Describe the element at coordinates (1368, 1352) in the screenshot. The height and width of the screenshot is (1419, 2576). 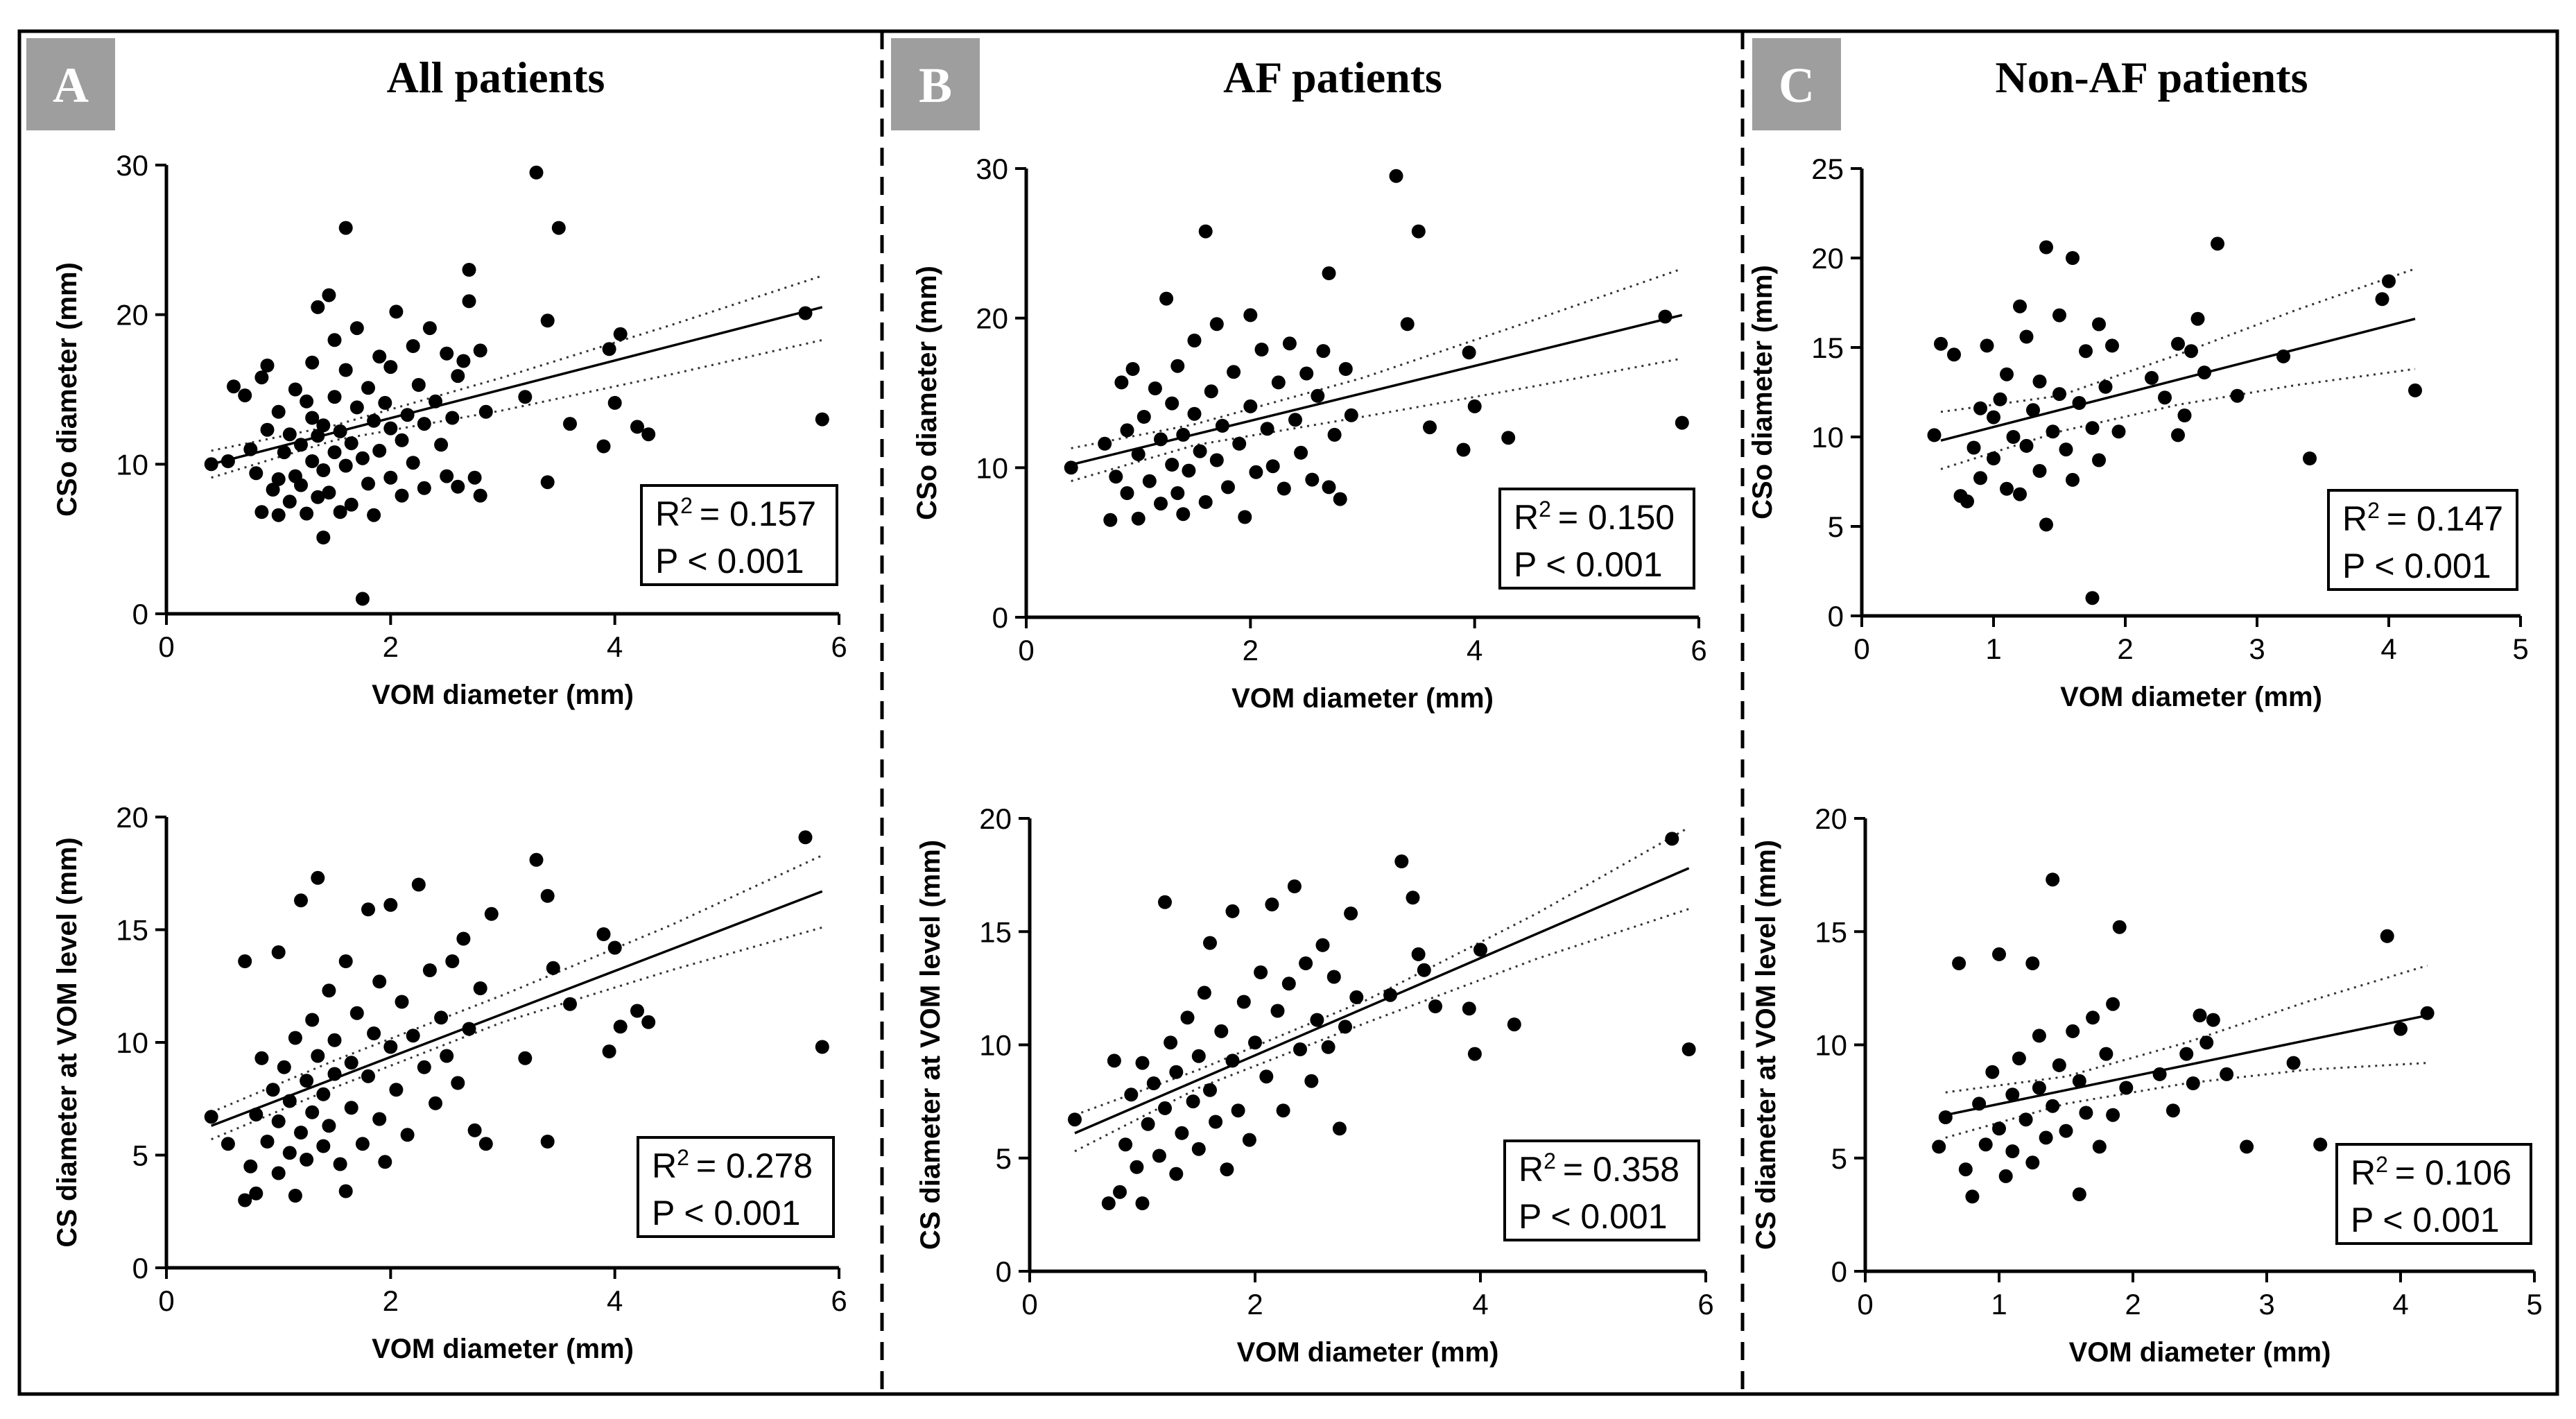
I see `x-axis-label: VOM diameter (mm)` at that location.